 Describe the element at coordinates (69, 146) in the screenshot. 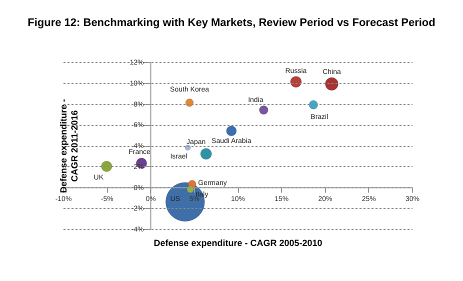

I see `y-axis-title: Defense expenditure - CAGR 2011-2016` at that location.